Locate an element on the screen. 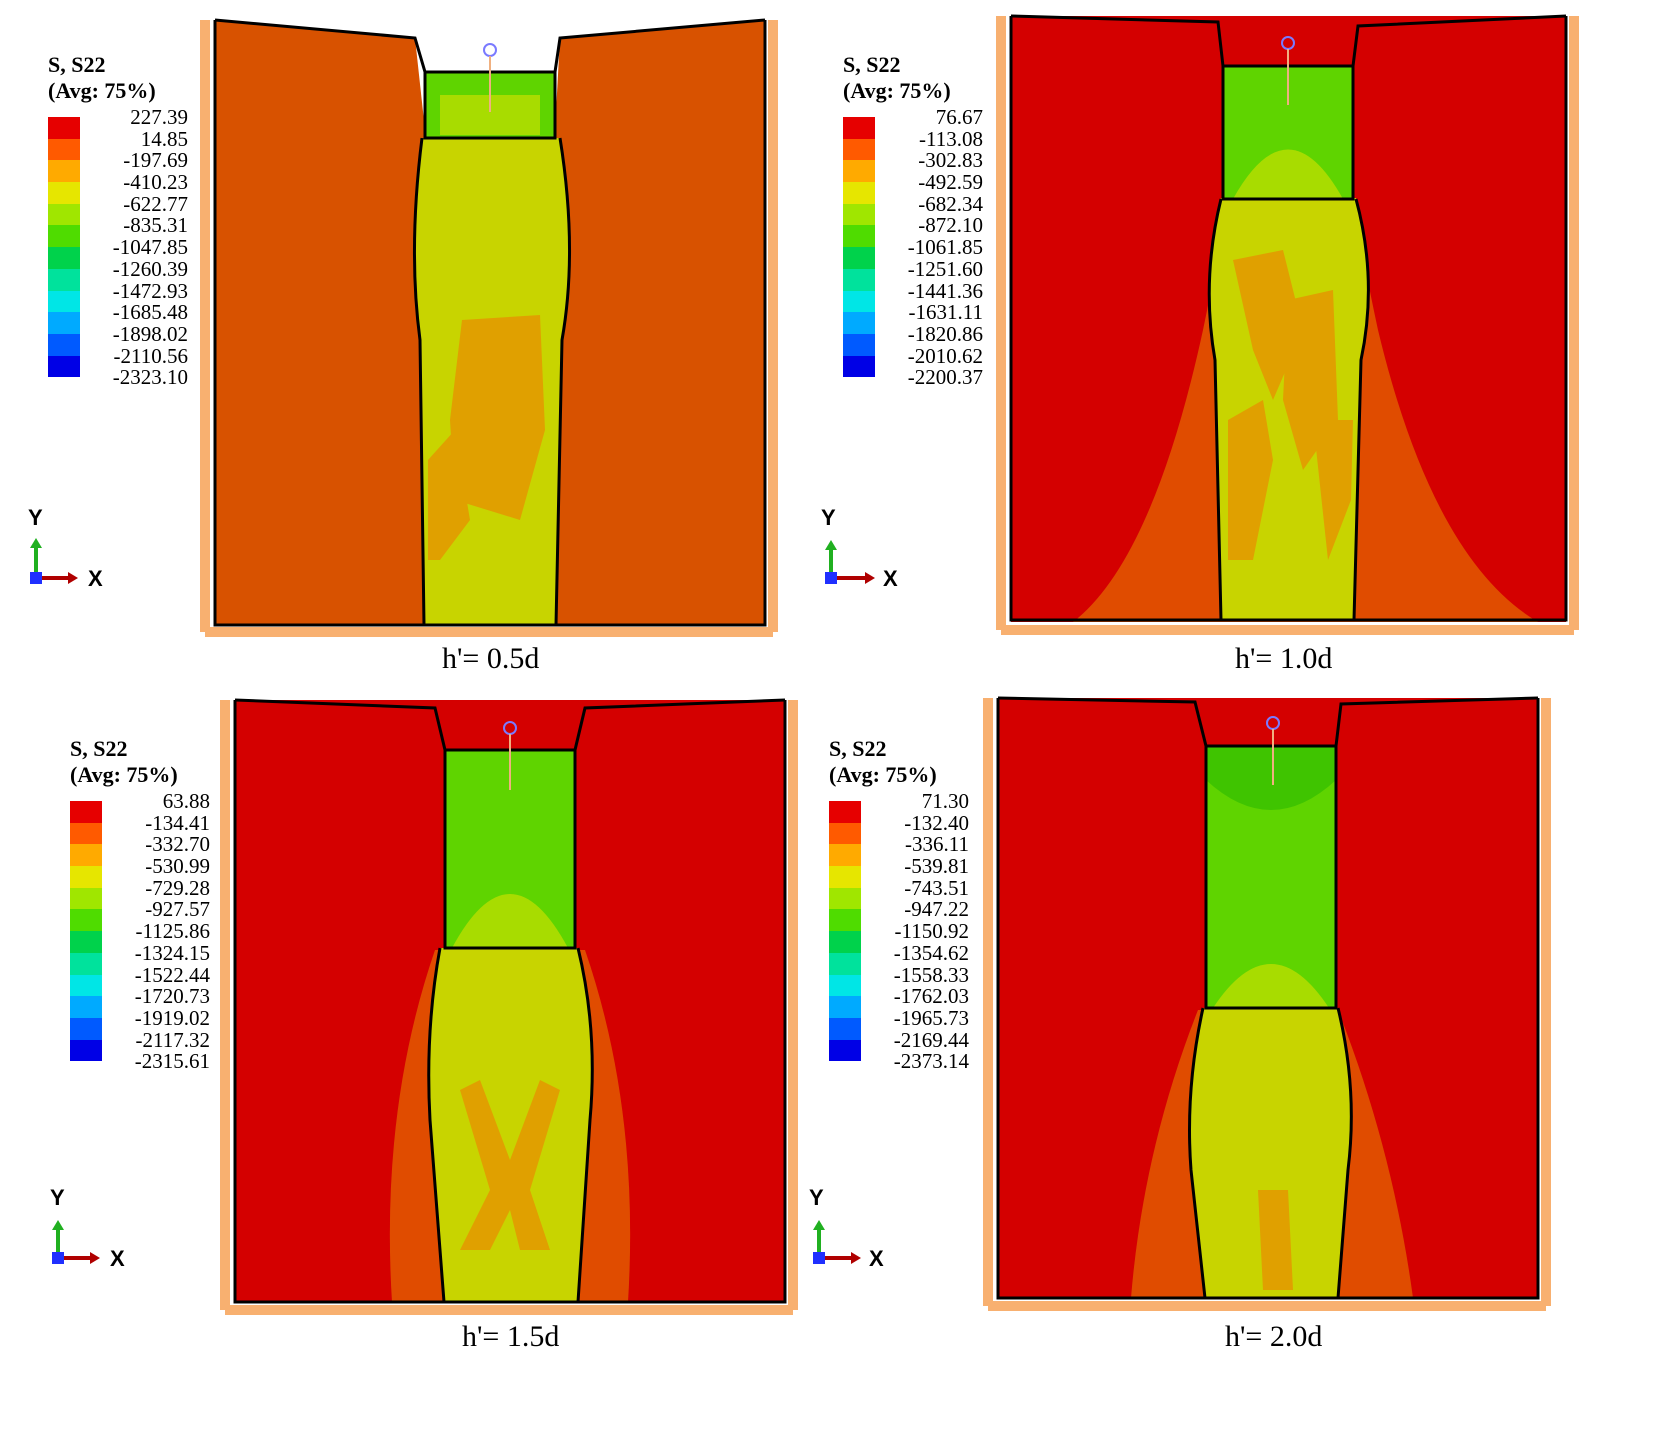 The height and width of the screenshot is (1446, 1666). legend-value: -134.41 is located at coordinates (177, 822).